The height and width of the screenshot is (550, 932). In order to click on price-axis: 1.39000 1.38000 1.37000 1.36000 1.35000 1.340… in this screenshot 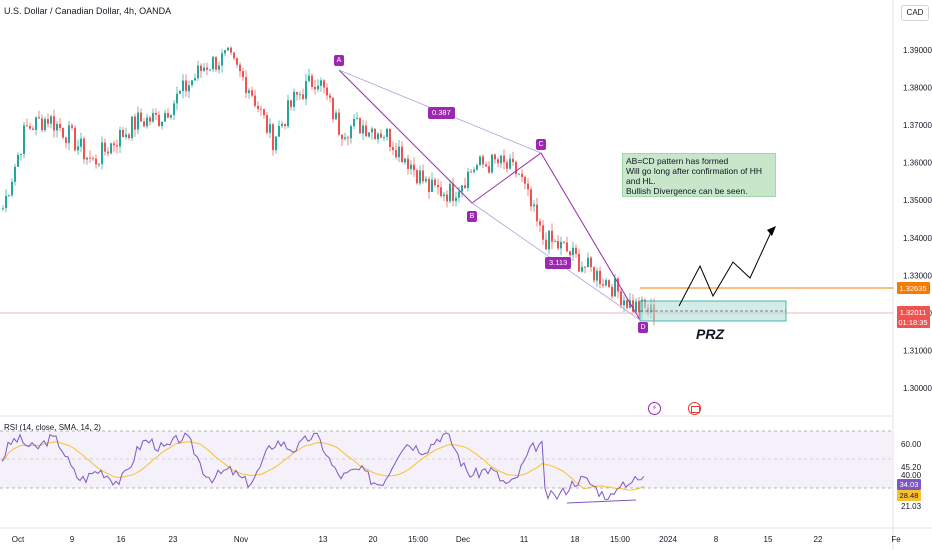, I will do `click(917, 219)`.